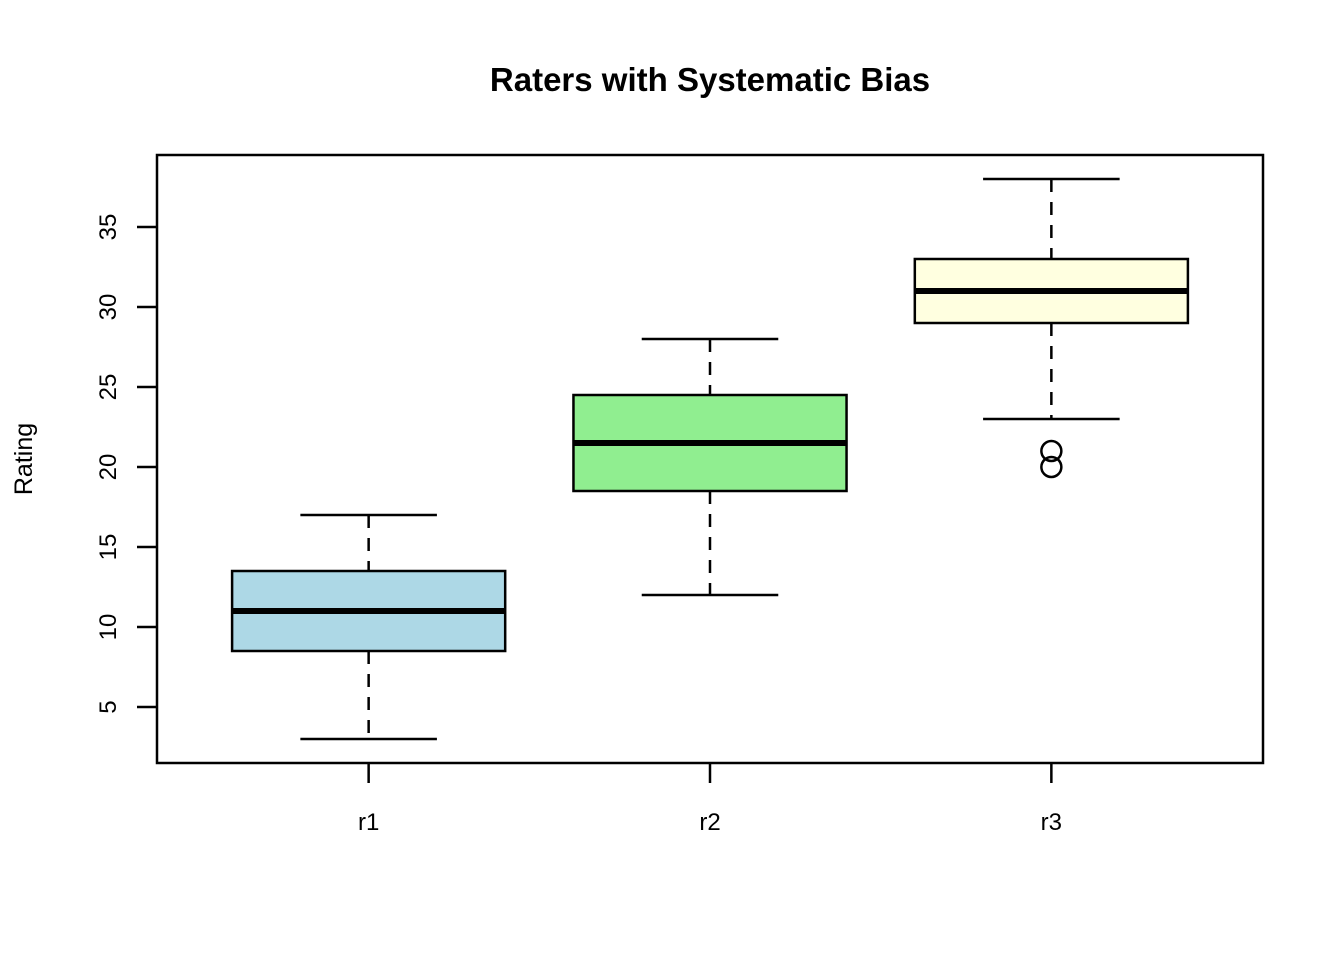 Image resolution: width=1344 pixels, height=960 pixels. I want to click on y-tick-label: 35, so click(108, 227).